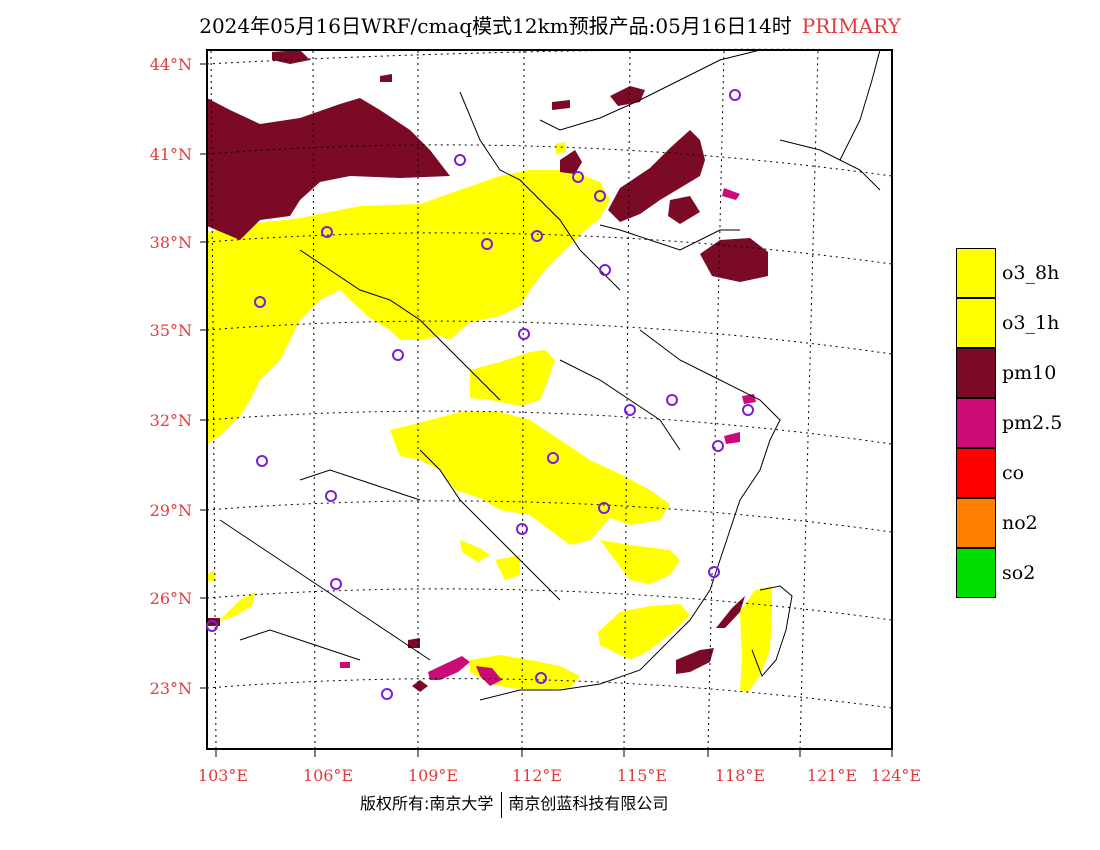 The height and width of the screenshot is (850, 1100). Describe the element at coordinates (171, 376) in the screenshot. I see `lat-labels: 44°N 41°N 38°N 35°N 32°N 29°N 26°N 23°N` at that location.